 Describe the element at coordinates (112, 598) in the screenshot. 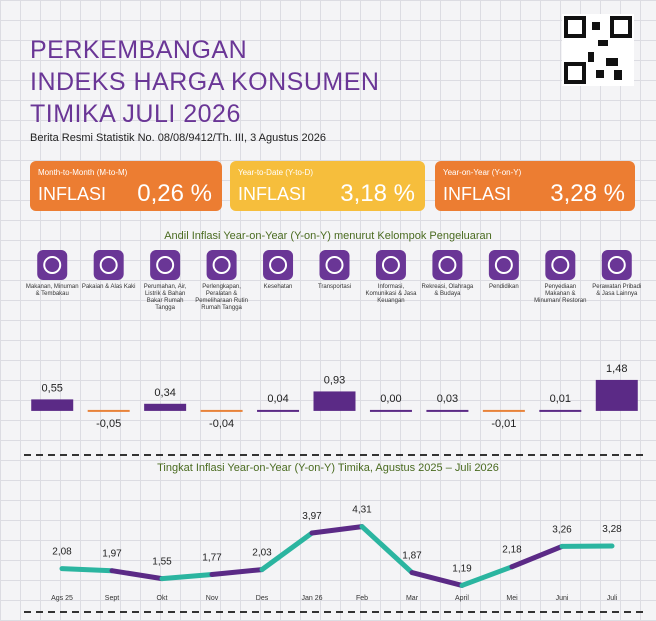

I see `x-tick-label: Sept` at that location.